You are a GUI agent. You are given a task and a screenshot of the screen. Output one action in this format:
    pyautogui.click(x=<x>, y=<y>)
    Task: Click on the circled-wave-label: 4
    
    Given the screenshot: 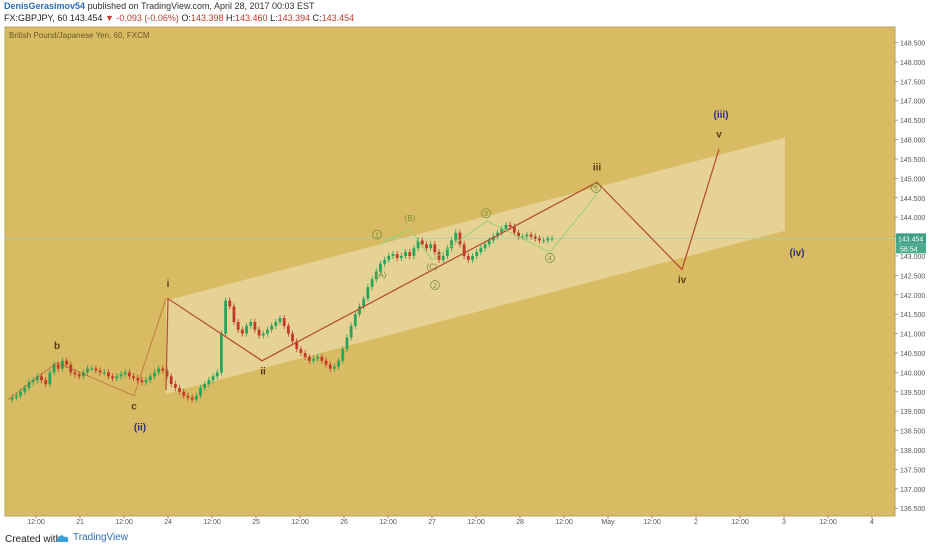 What is the action you would take?
    pyautogui.click(x=550, y=259)
    